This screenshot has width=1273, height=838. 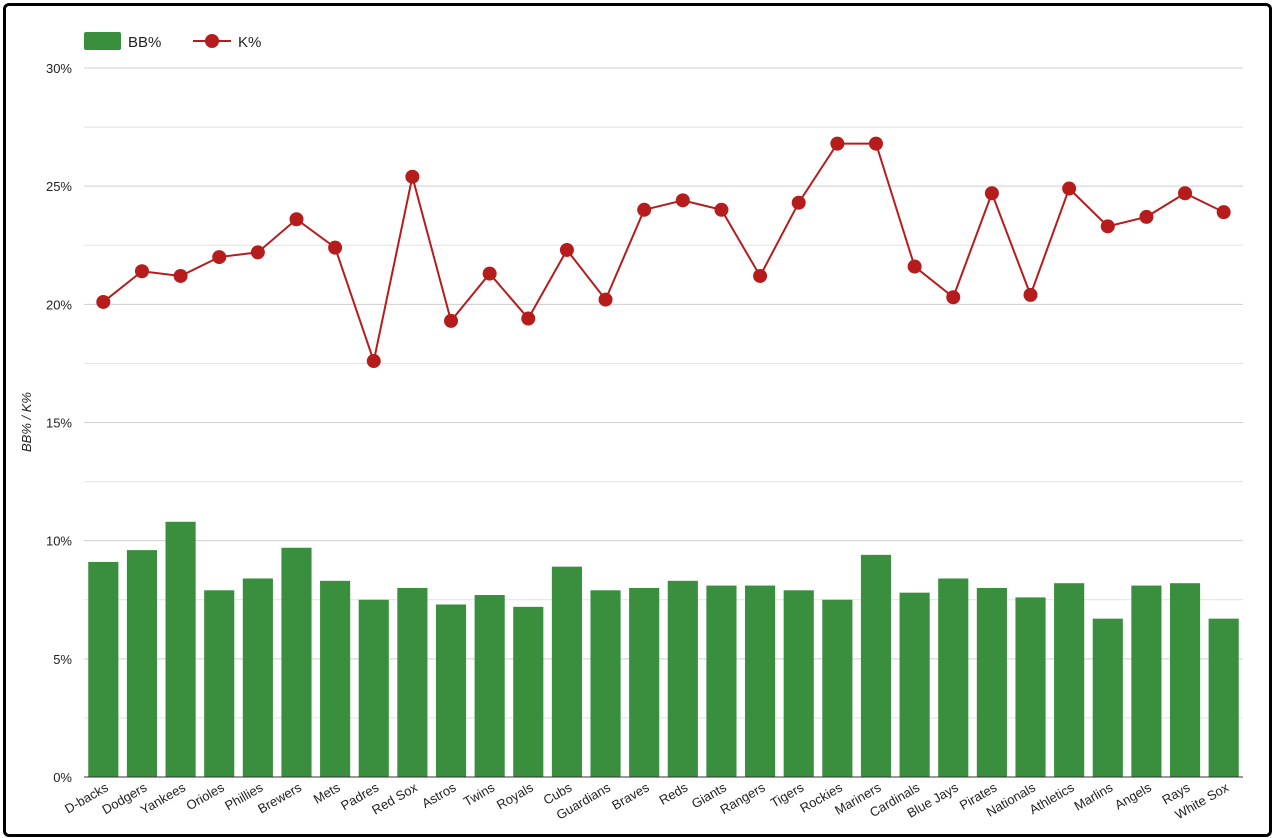 I want to click on legend-label-k: K%, so click(x=249, y=42).